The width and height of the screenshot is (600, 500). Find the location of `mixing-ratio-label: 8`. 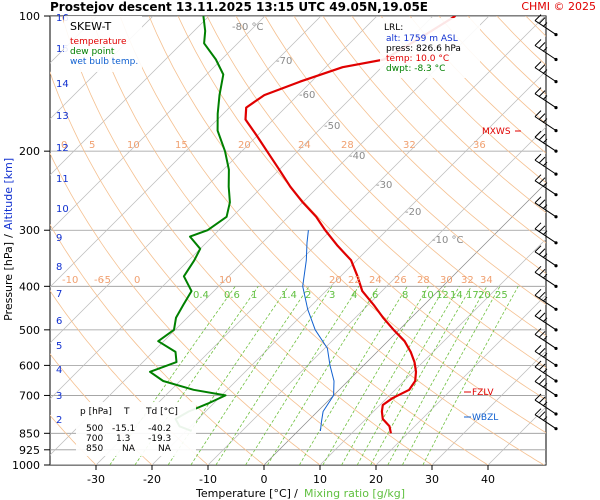

mixing-ratio-label: 8 is located at coordinates (405, 295).